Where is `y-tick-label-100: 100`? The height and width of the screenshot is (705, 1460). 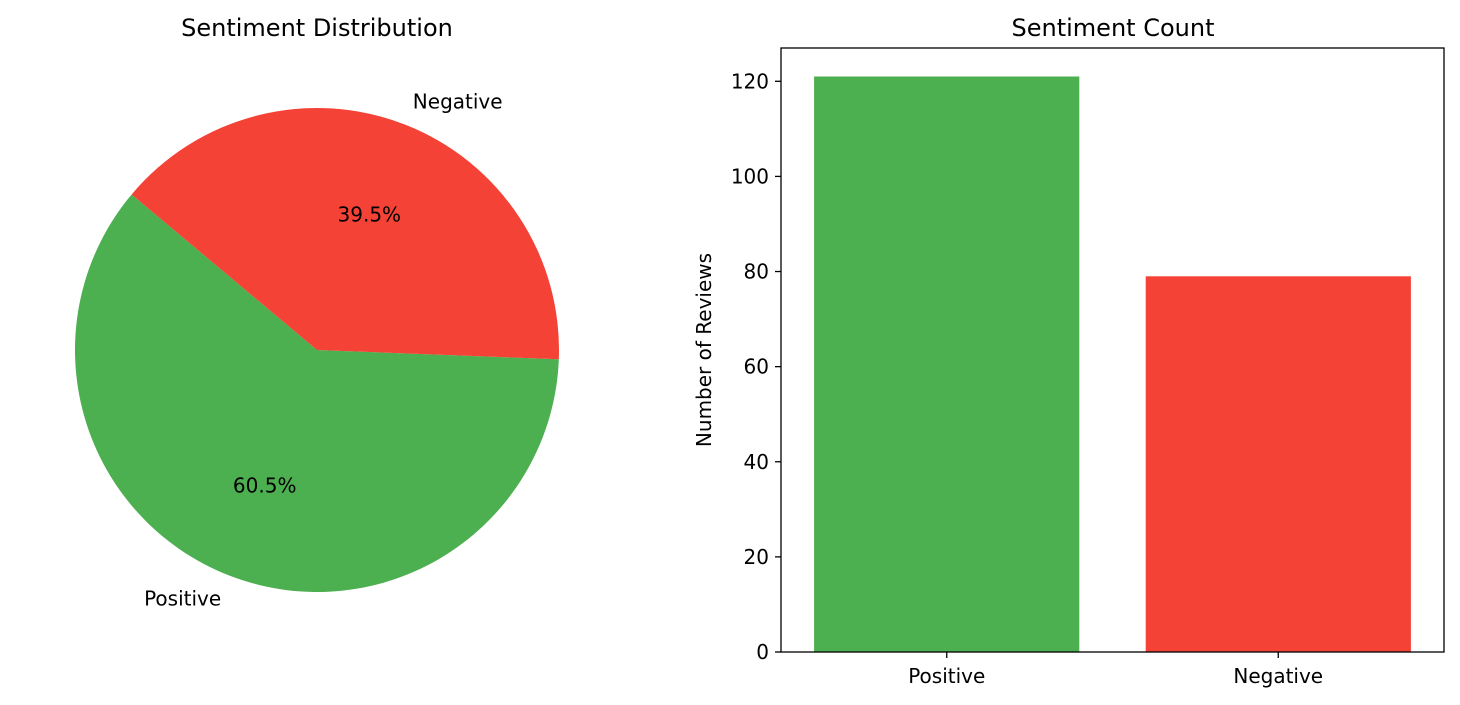
y-tick-label-100: 100 is located at coordinates (750, 176).